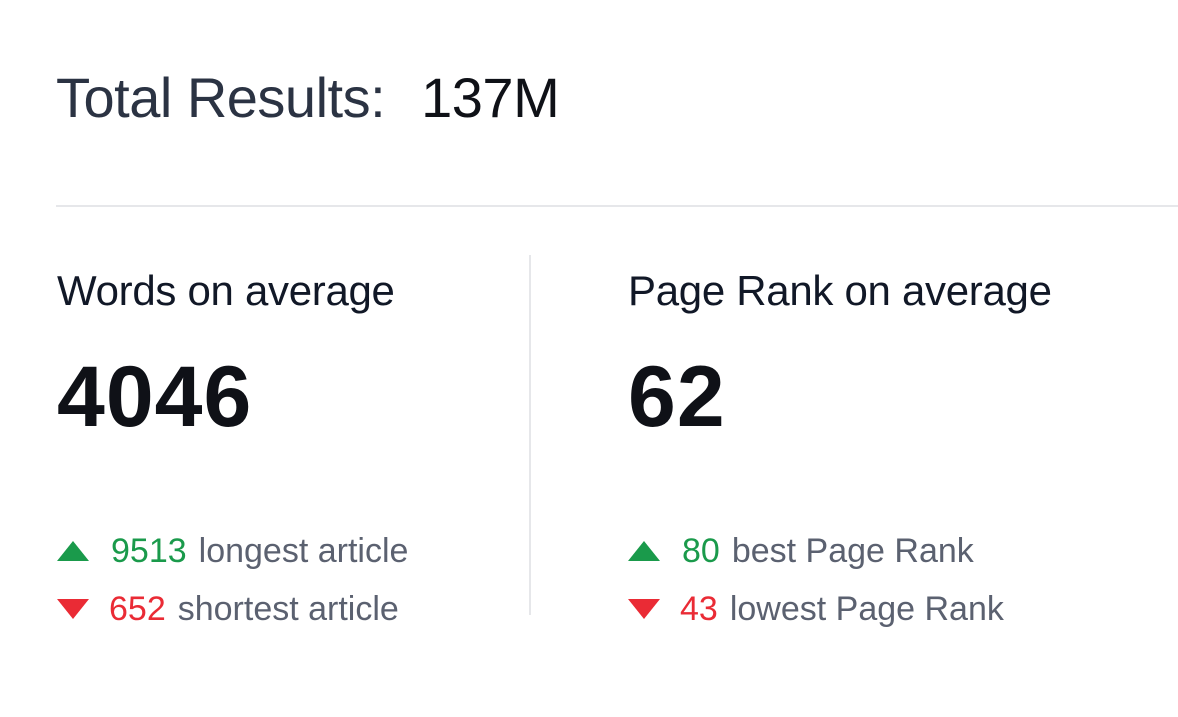 The image size is (1178, 717). Describe the element at coordinates (530, 435) in the screenshot. I see `vertical-divider` at that location.